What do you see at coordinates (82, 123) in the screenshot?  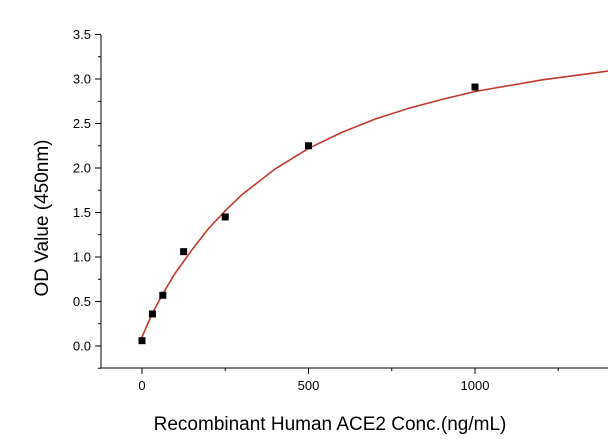 I see `y-tick-label: 2.5` at bounding box center [82, 123].